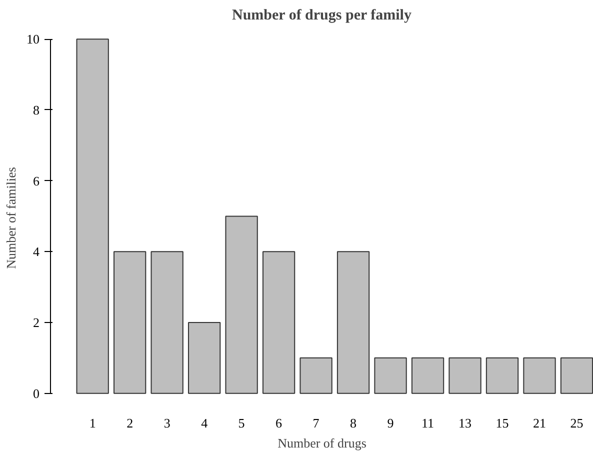 The width and height of the screenshot is (593, 453). Describe the element at coordinates (33, 39) in the screenshot. I see `y-tick-label: 10` at that location.